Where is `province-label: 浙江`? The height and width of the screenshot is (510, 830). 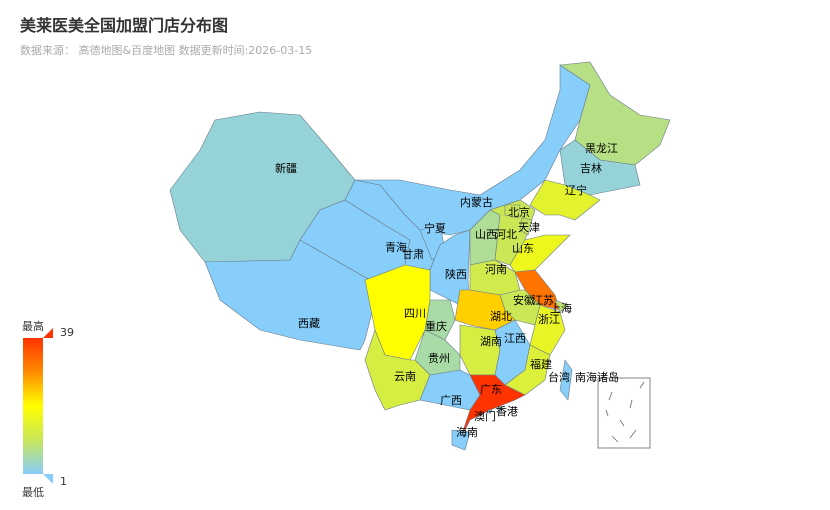 province-label: 浙江 is located at coordinates (549, 319).